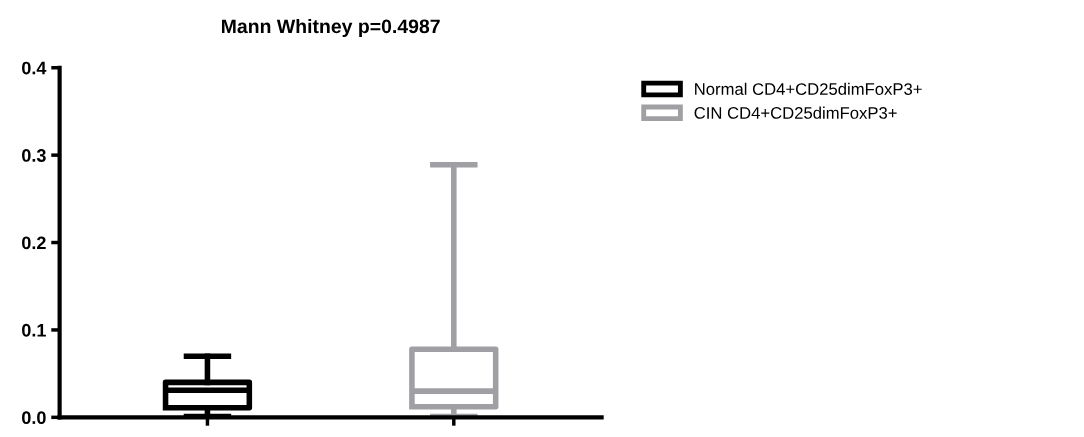 This screenshot has width=1084, height=437. I want to click on legend-label: CIN CD4+CD25dimFoxP3+, so click(795, 112).